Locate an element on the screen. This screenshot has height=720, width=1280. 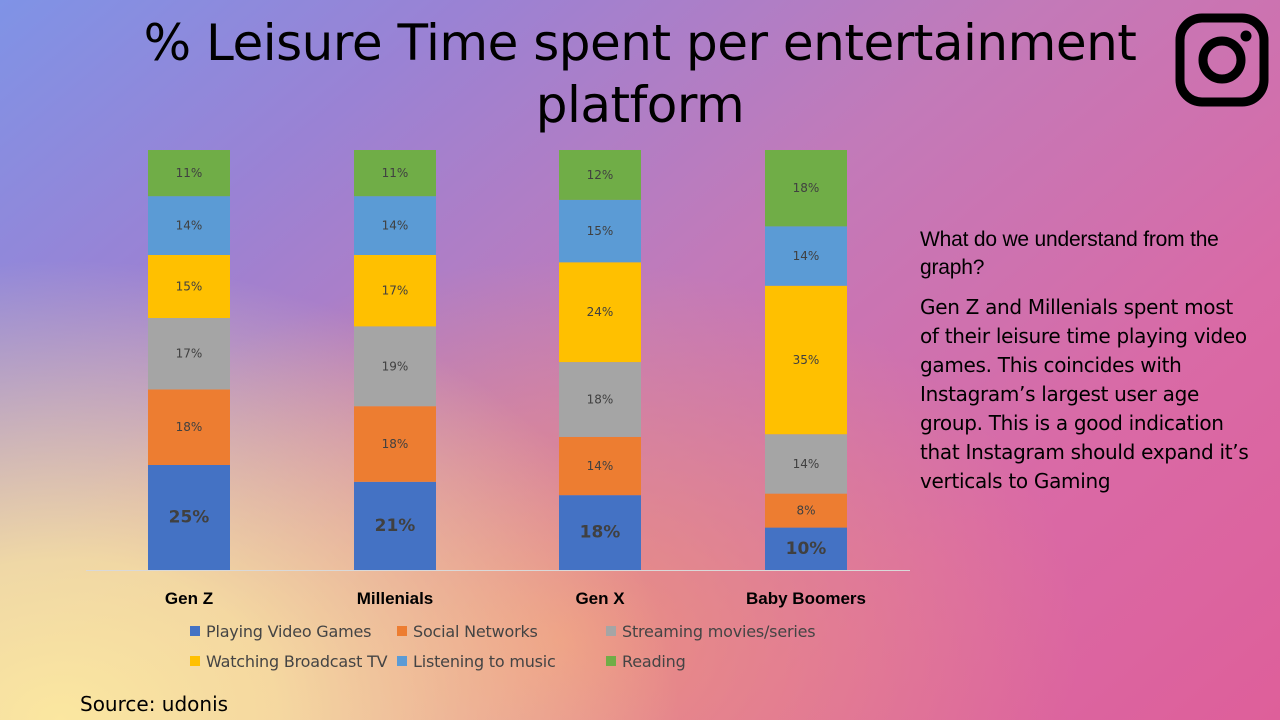
data-label: 24% is located at coordinates (600, 312).